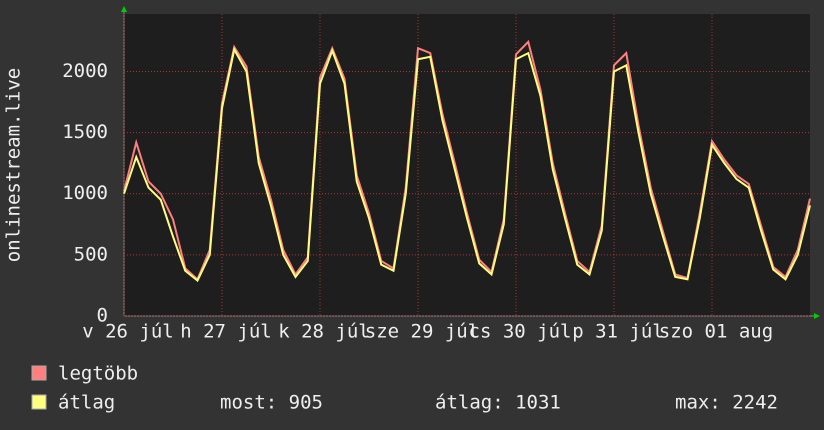  I want to click on legend-label: átlag, so click(86, 403).